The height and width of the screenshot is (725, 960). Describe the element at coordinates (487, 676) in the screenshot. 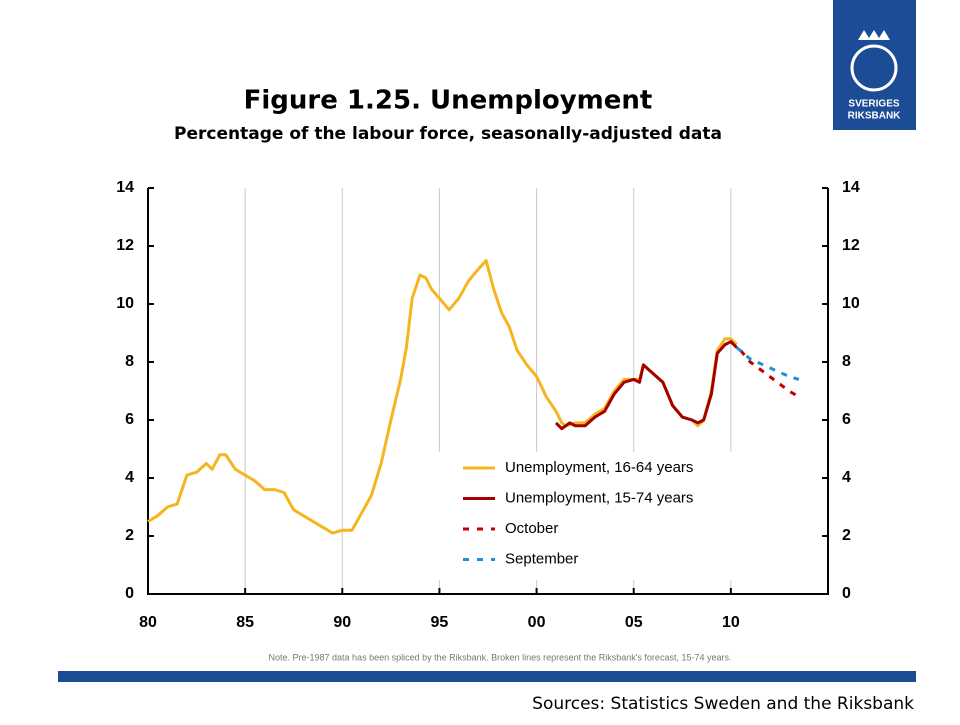

I see `footer-bar` at that location.